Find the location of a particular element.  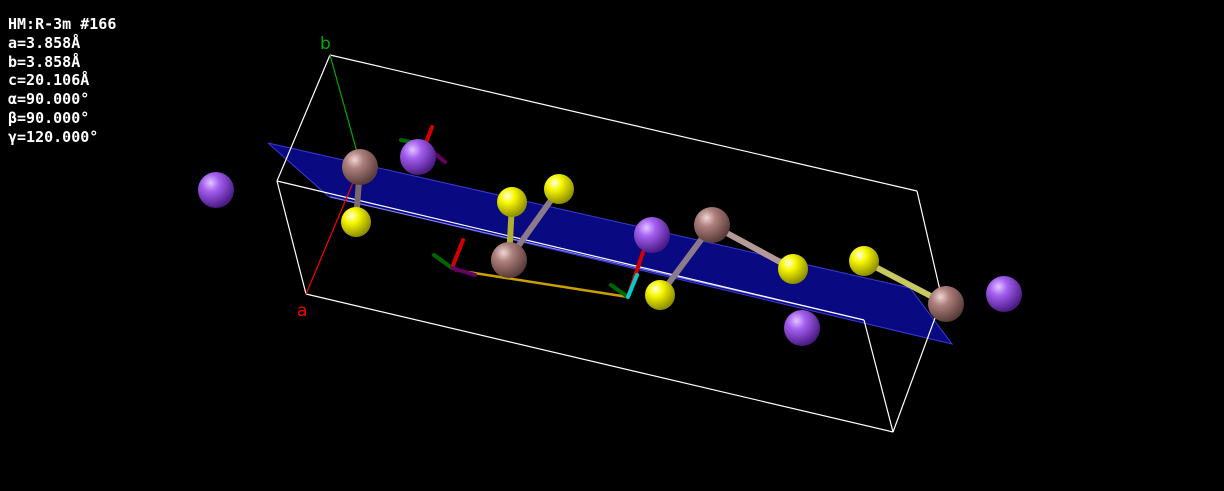

a-axis-label: a is located at coordinates (302, 311).